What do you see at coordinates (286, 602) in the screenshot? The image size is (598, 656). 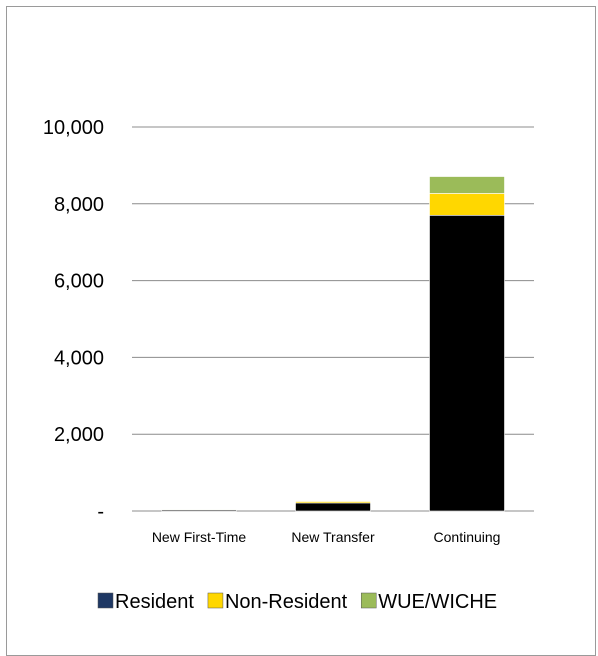 I see `legend-label: Non-Resident` at bounding box center [286, 602].